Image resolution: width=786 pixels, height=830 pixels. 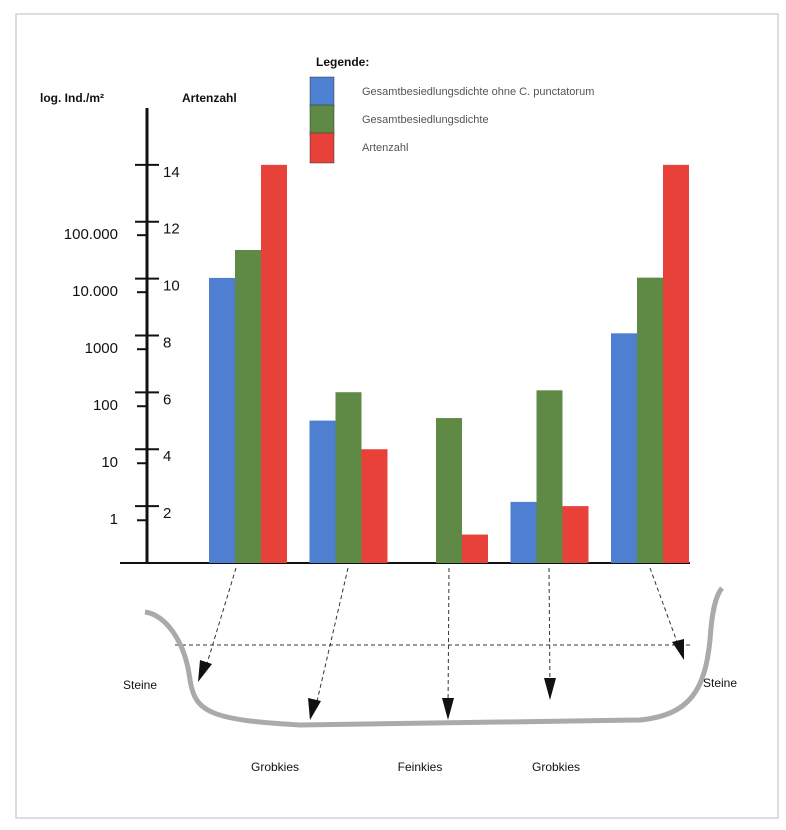 I want to click on y2-tick-label: 8, so click(x=167, y=342).